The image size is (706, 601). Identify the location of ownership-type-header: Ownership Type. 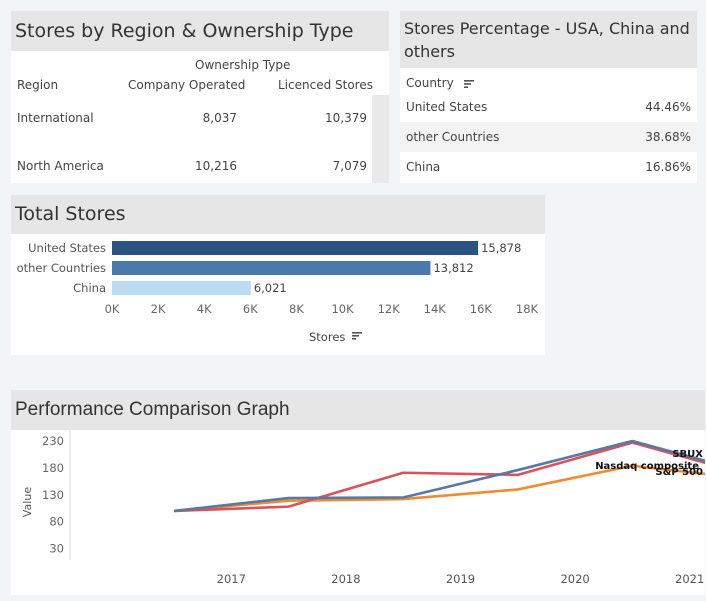
(243, 65).